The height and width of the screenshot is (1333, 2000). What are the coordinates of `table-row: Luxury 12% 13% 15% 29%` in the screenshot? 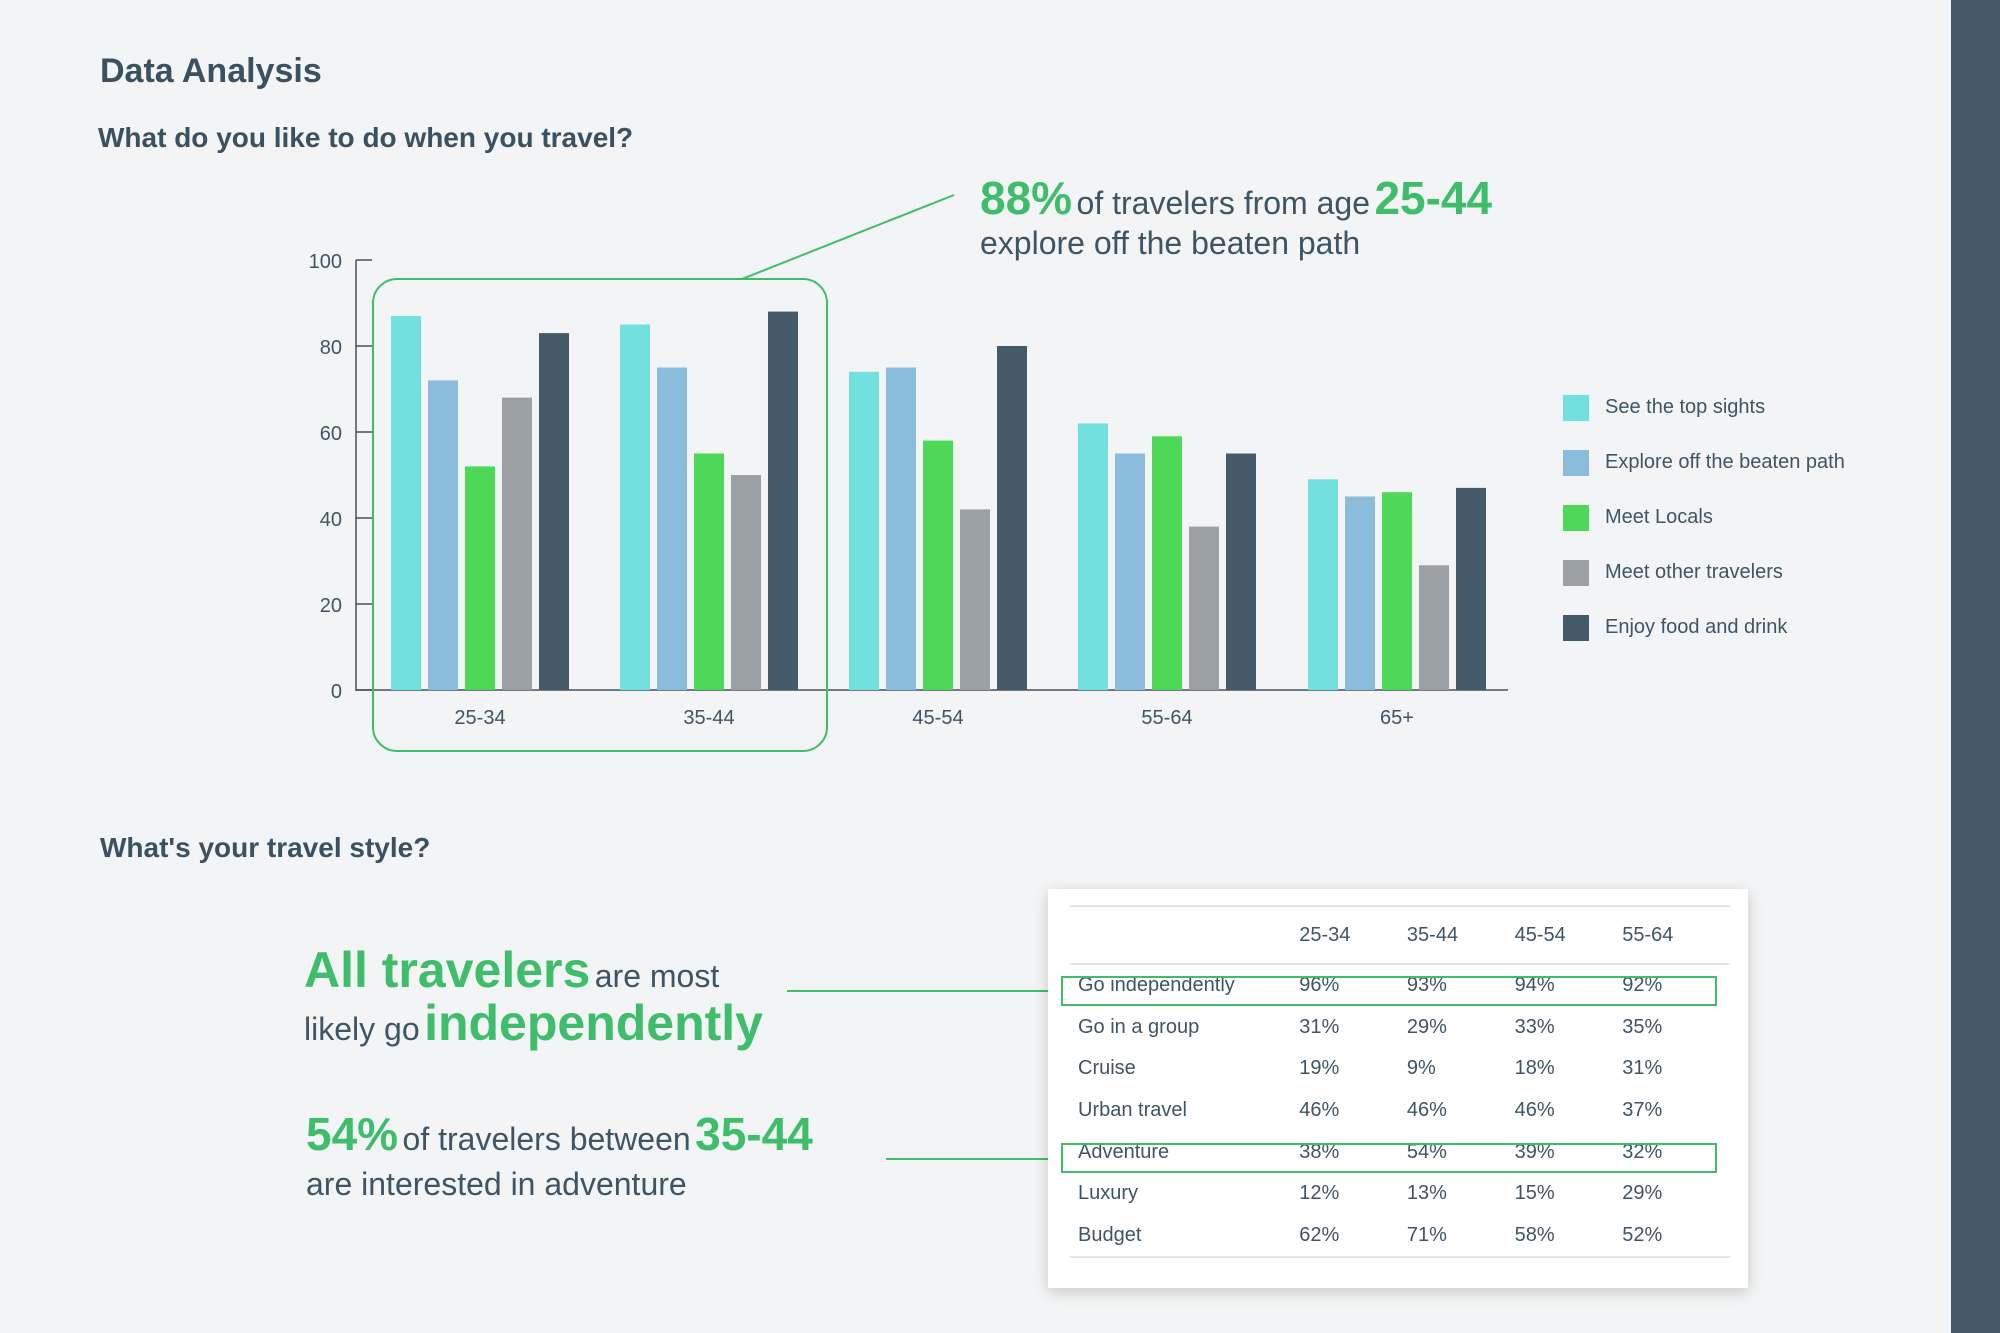 It's located at (1400, 1194).